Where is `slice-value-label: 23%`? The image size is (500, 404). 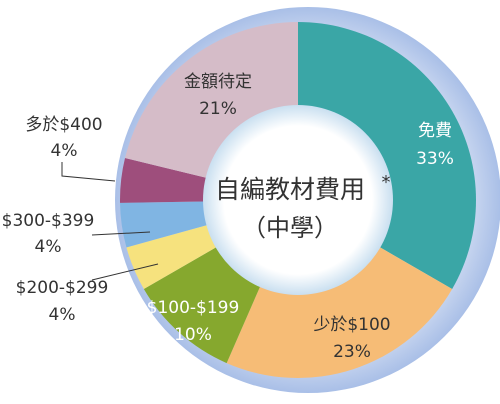
slice-value-label: 23% is located at coordinates (352, 352).